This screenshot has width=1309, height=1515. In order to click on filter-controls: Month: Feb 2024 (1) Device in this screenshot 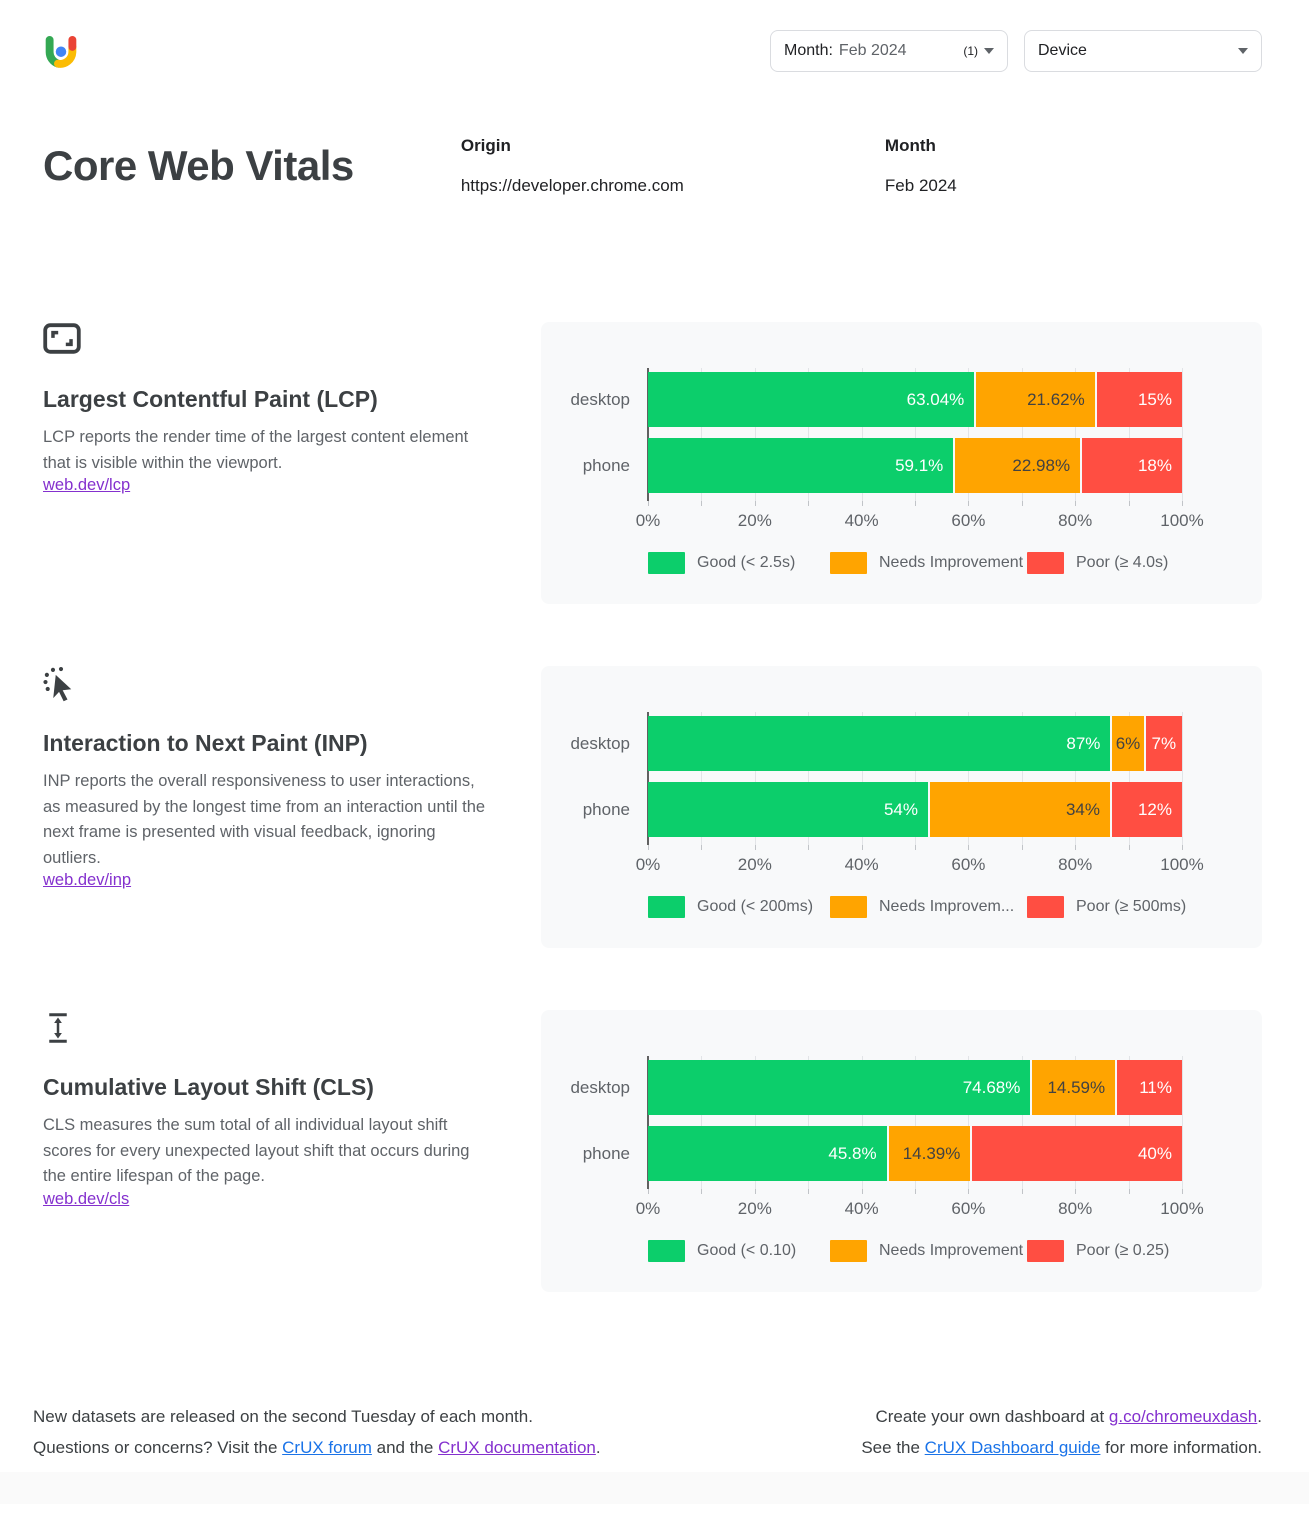, I will do `click(1016, 51)`.